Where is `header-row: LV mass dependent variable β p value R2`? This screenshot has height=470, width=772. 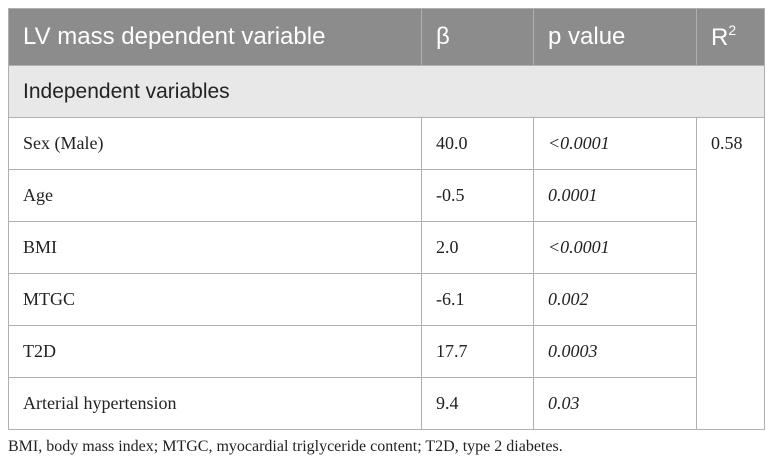
header-row: LV mass dependent variable β p value R2 is located at coordinates (386, 37).